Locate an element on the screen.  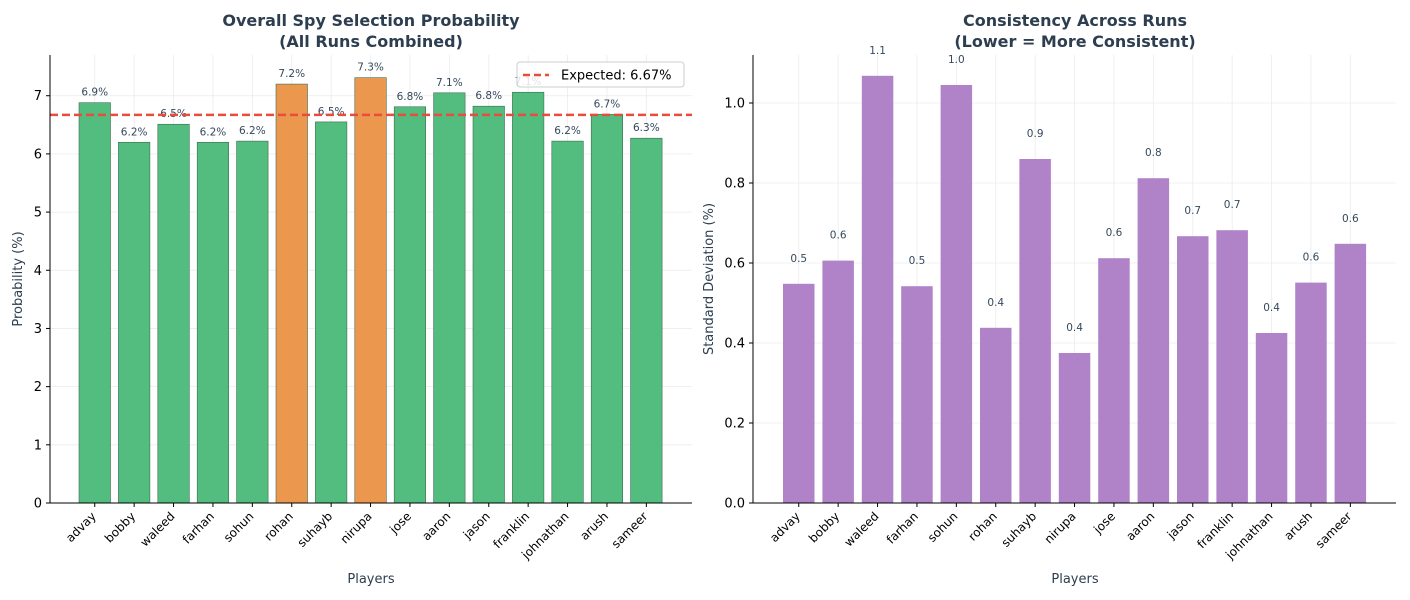
y-tick-label: 4 is located at coordinates (38, 271).